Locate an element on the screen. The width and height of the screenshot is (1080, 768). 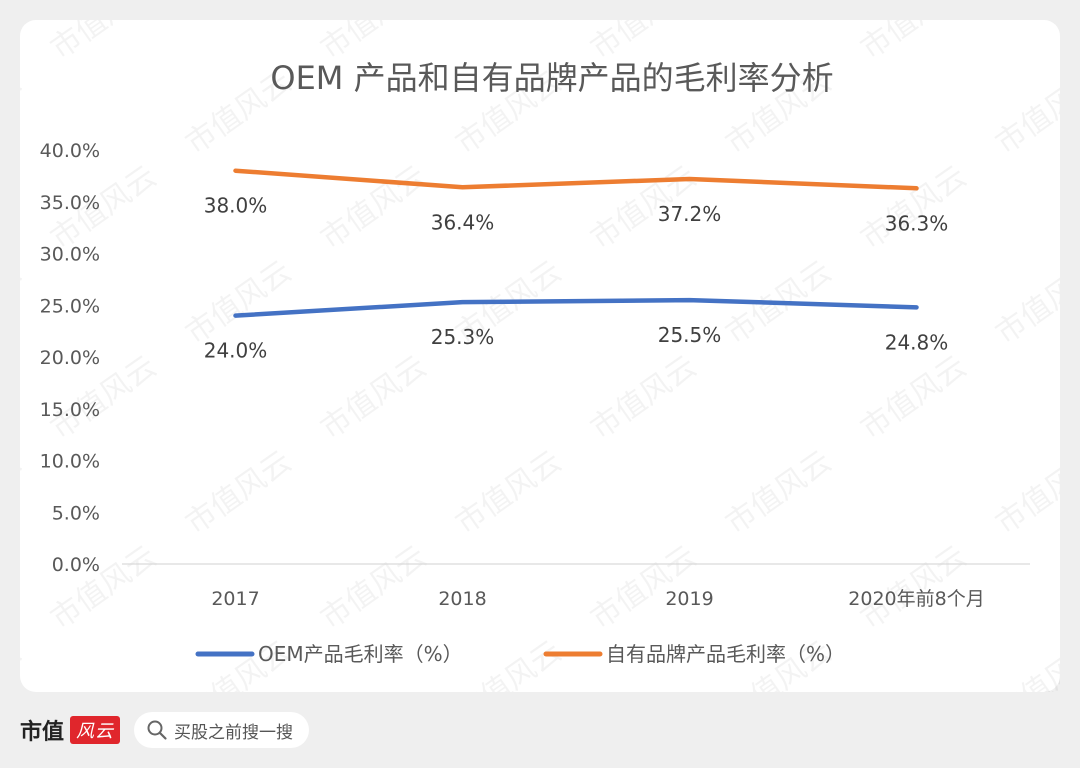
x-tick-label: 2019 is located at coordinates (689, 599).